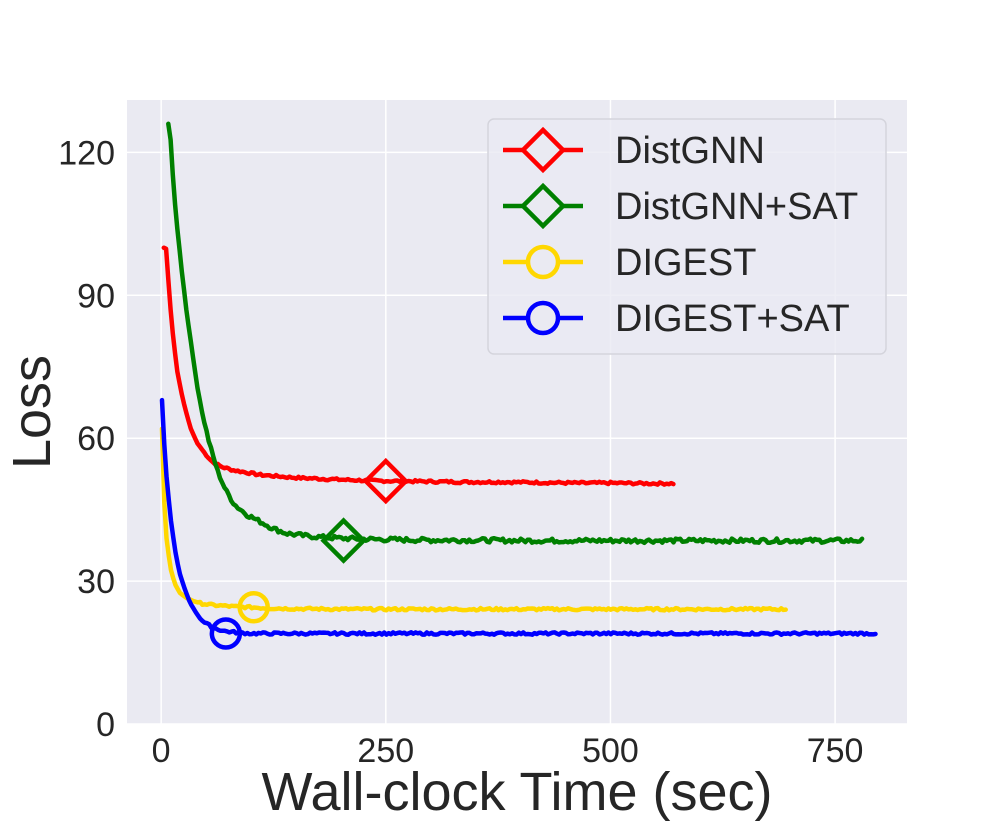  What do you see at coordinates (96, 296) in the screenshot?
I see `y-tick-label: 90` at bounding box center [96, 296].